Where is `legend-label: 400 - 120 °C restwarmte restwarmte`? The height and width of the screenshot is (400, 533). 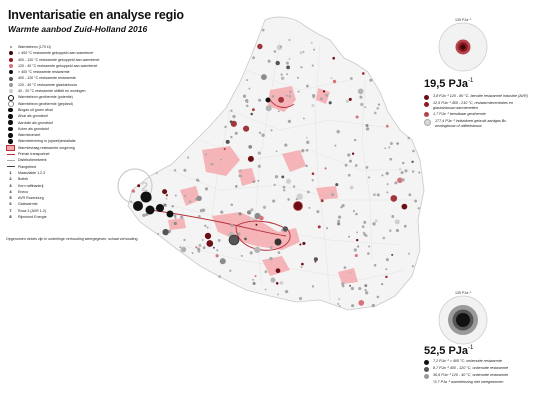
legend-label: 400 - 120 °C restwarmte restwarmte is located at coordinates (47, 78).